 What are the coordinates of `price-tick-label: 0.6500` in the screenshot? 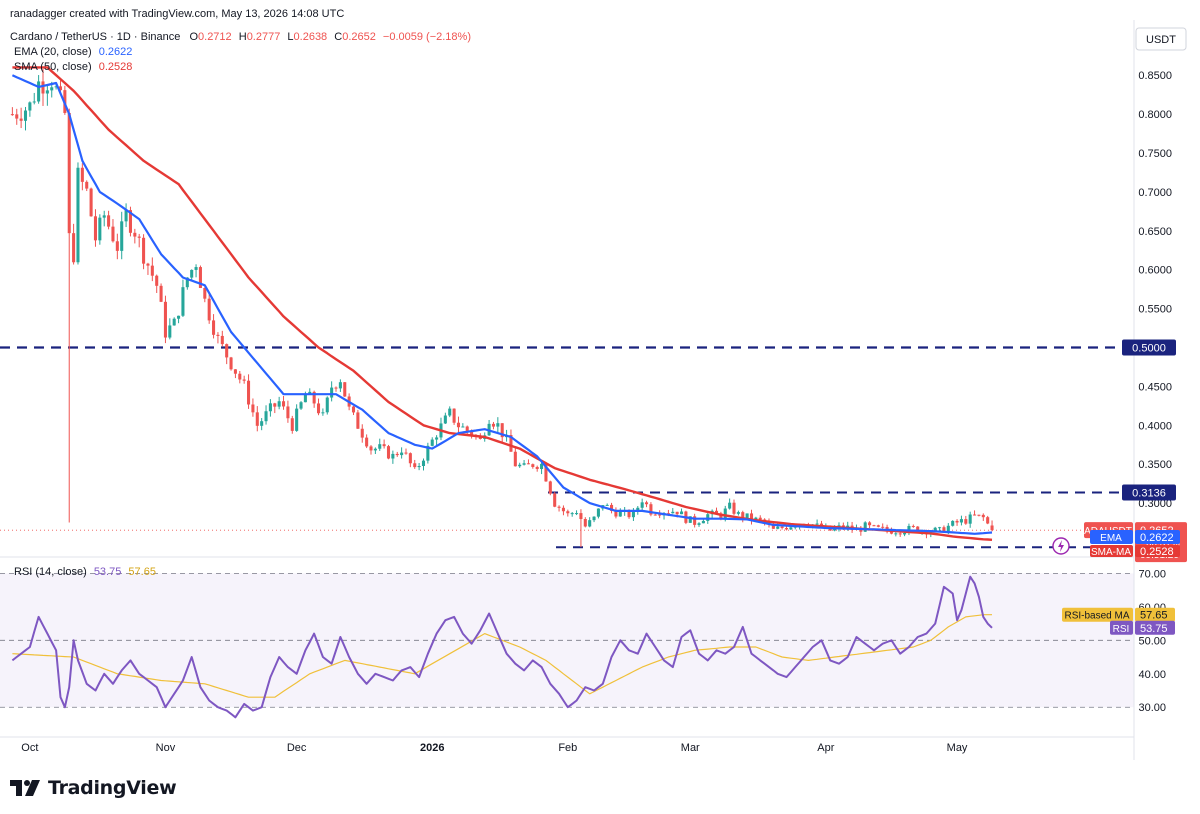 It's located at (1155, 232).